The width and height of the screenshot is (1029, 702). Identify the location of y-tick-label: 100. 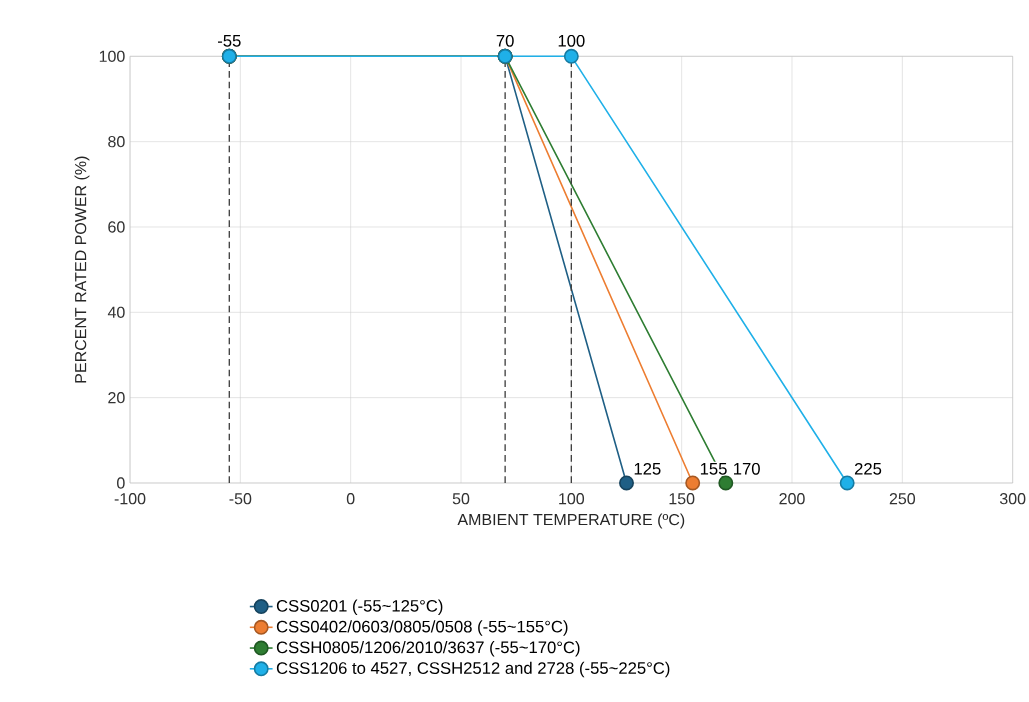
(112, 56).